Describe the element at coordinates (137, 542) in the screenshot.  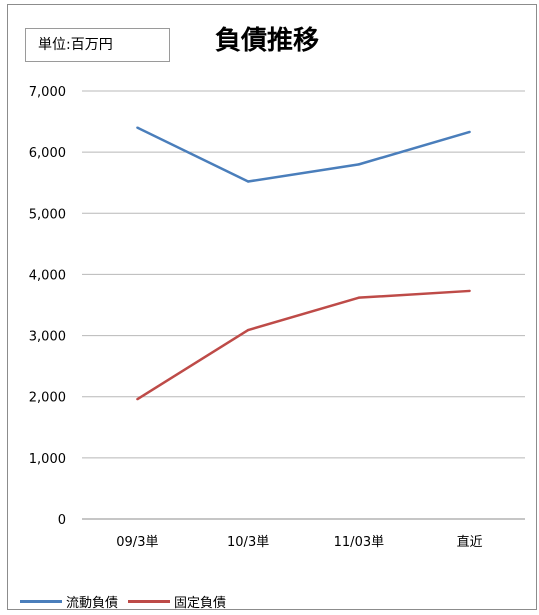
I see `x-tick-label: 09/3単` at that location.